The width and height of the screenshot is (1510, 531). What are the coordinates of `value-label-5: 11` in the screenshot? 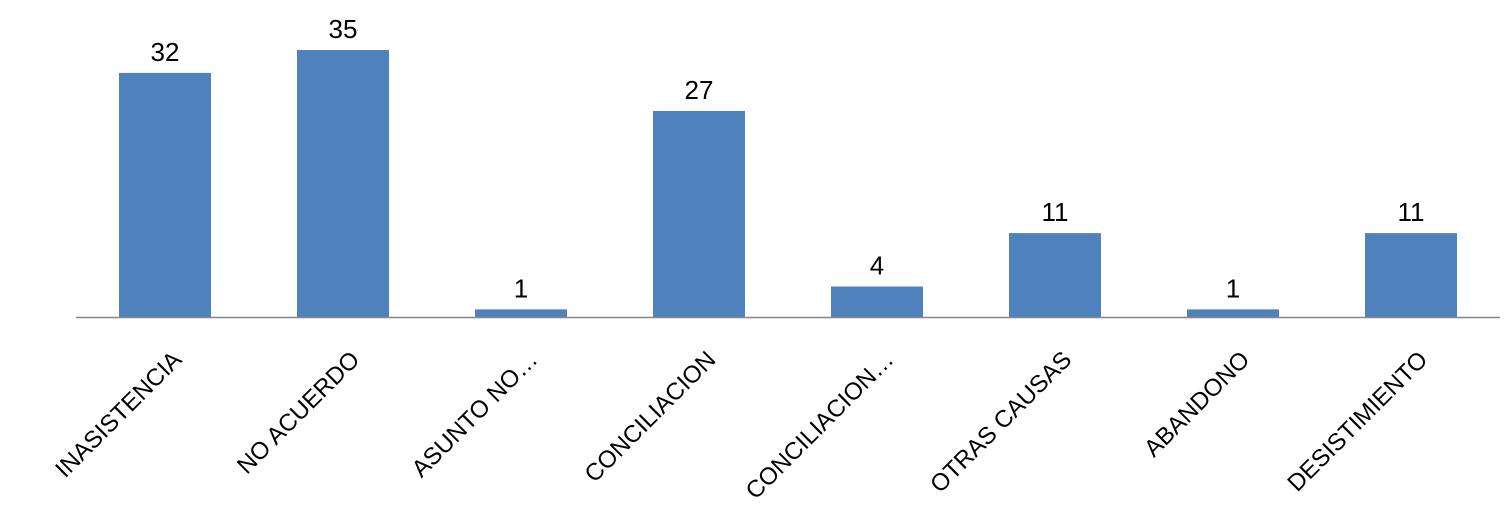 It's located at (1055, 212).